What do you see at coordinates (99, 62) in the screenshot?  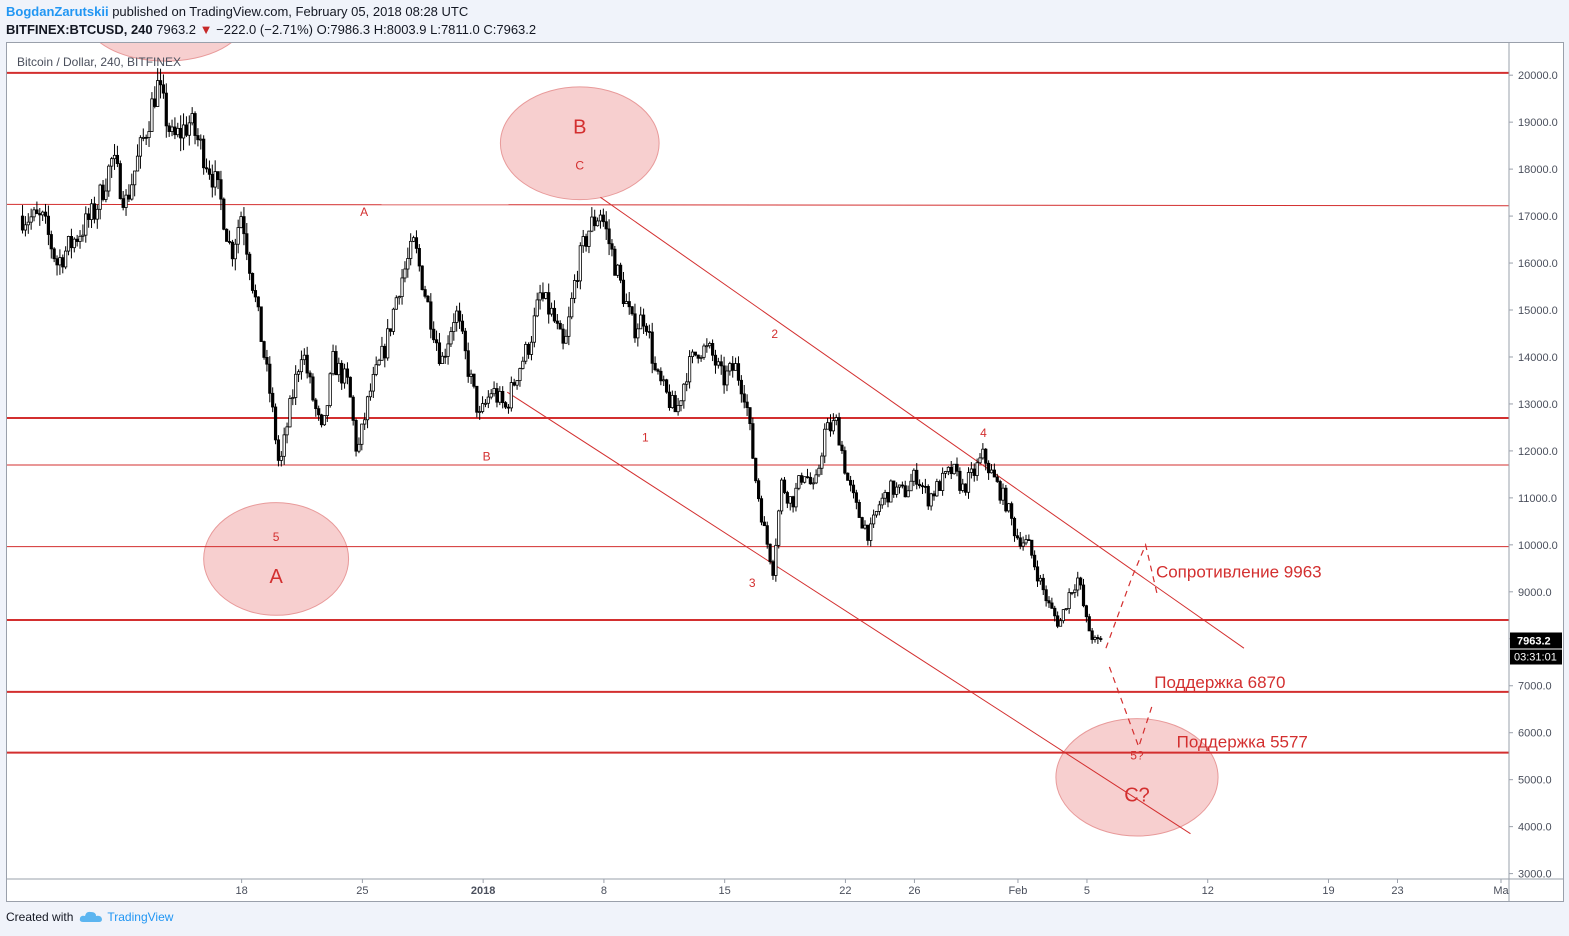 I see `chart-legend: Bitcoin / Dollar, 240, BITFINEX` at bounding box center [99, 62].